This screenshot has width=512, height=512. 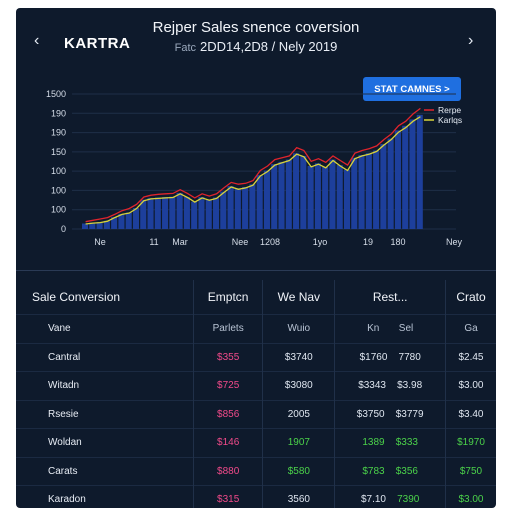 What do you see at coordinates (37, 40) in the screenshot?
I see `chevron-left-icon: ‹` at bounding box center [37, 40].